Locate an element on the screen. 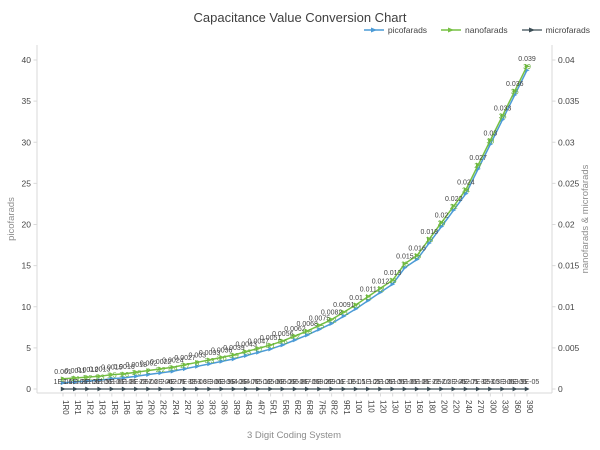  x-tick-label: 110 is located at coordinates (370, 406).